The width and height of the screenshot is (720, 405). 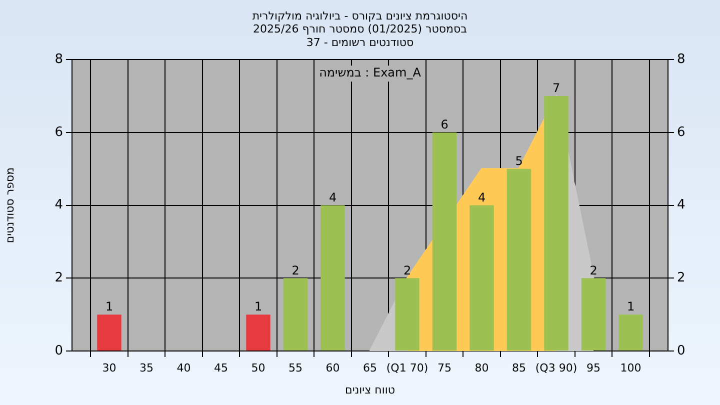 What do you see at coordinates (258, 367) in the screenshot?
I see `x-tick-label: 50` at bounding box center [258, 367].